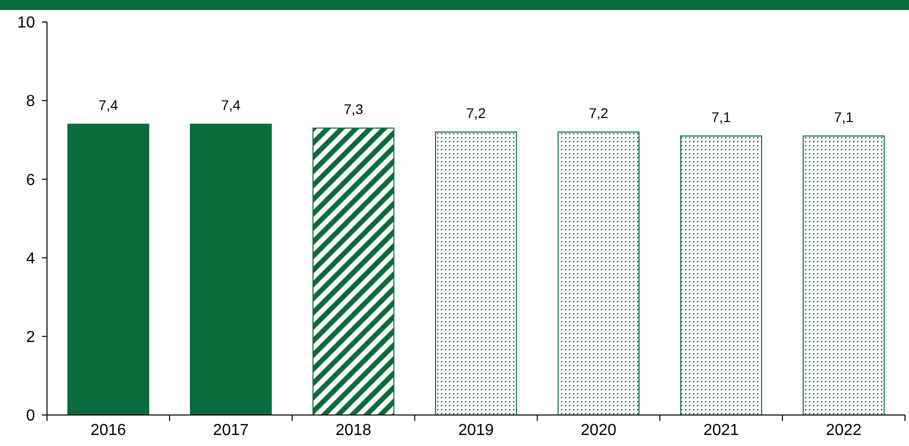  I want to click on y-tick-label: 8, so click(31, 101).